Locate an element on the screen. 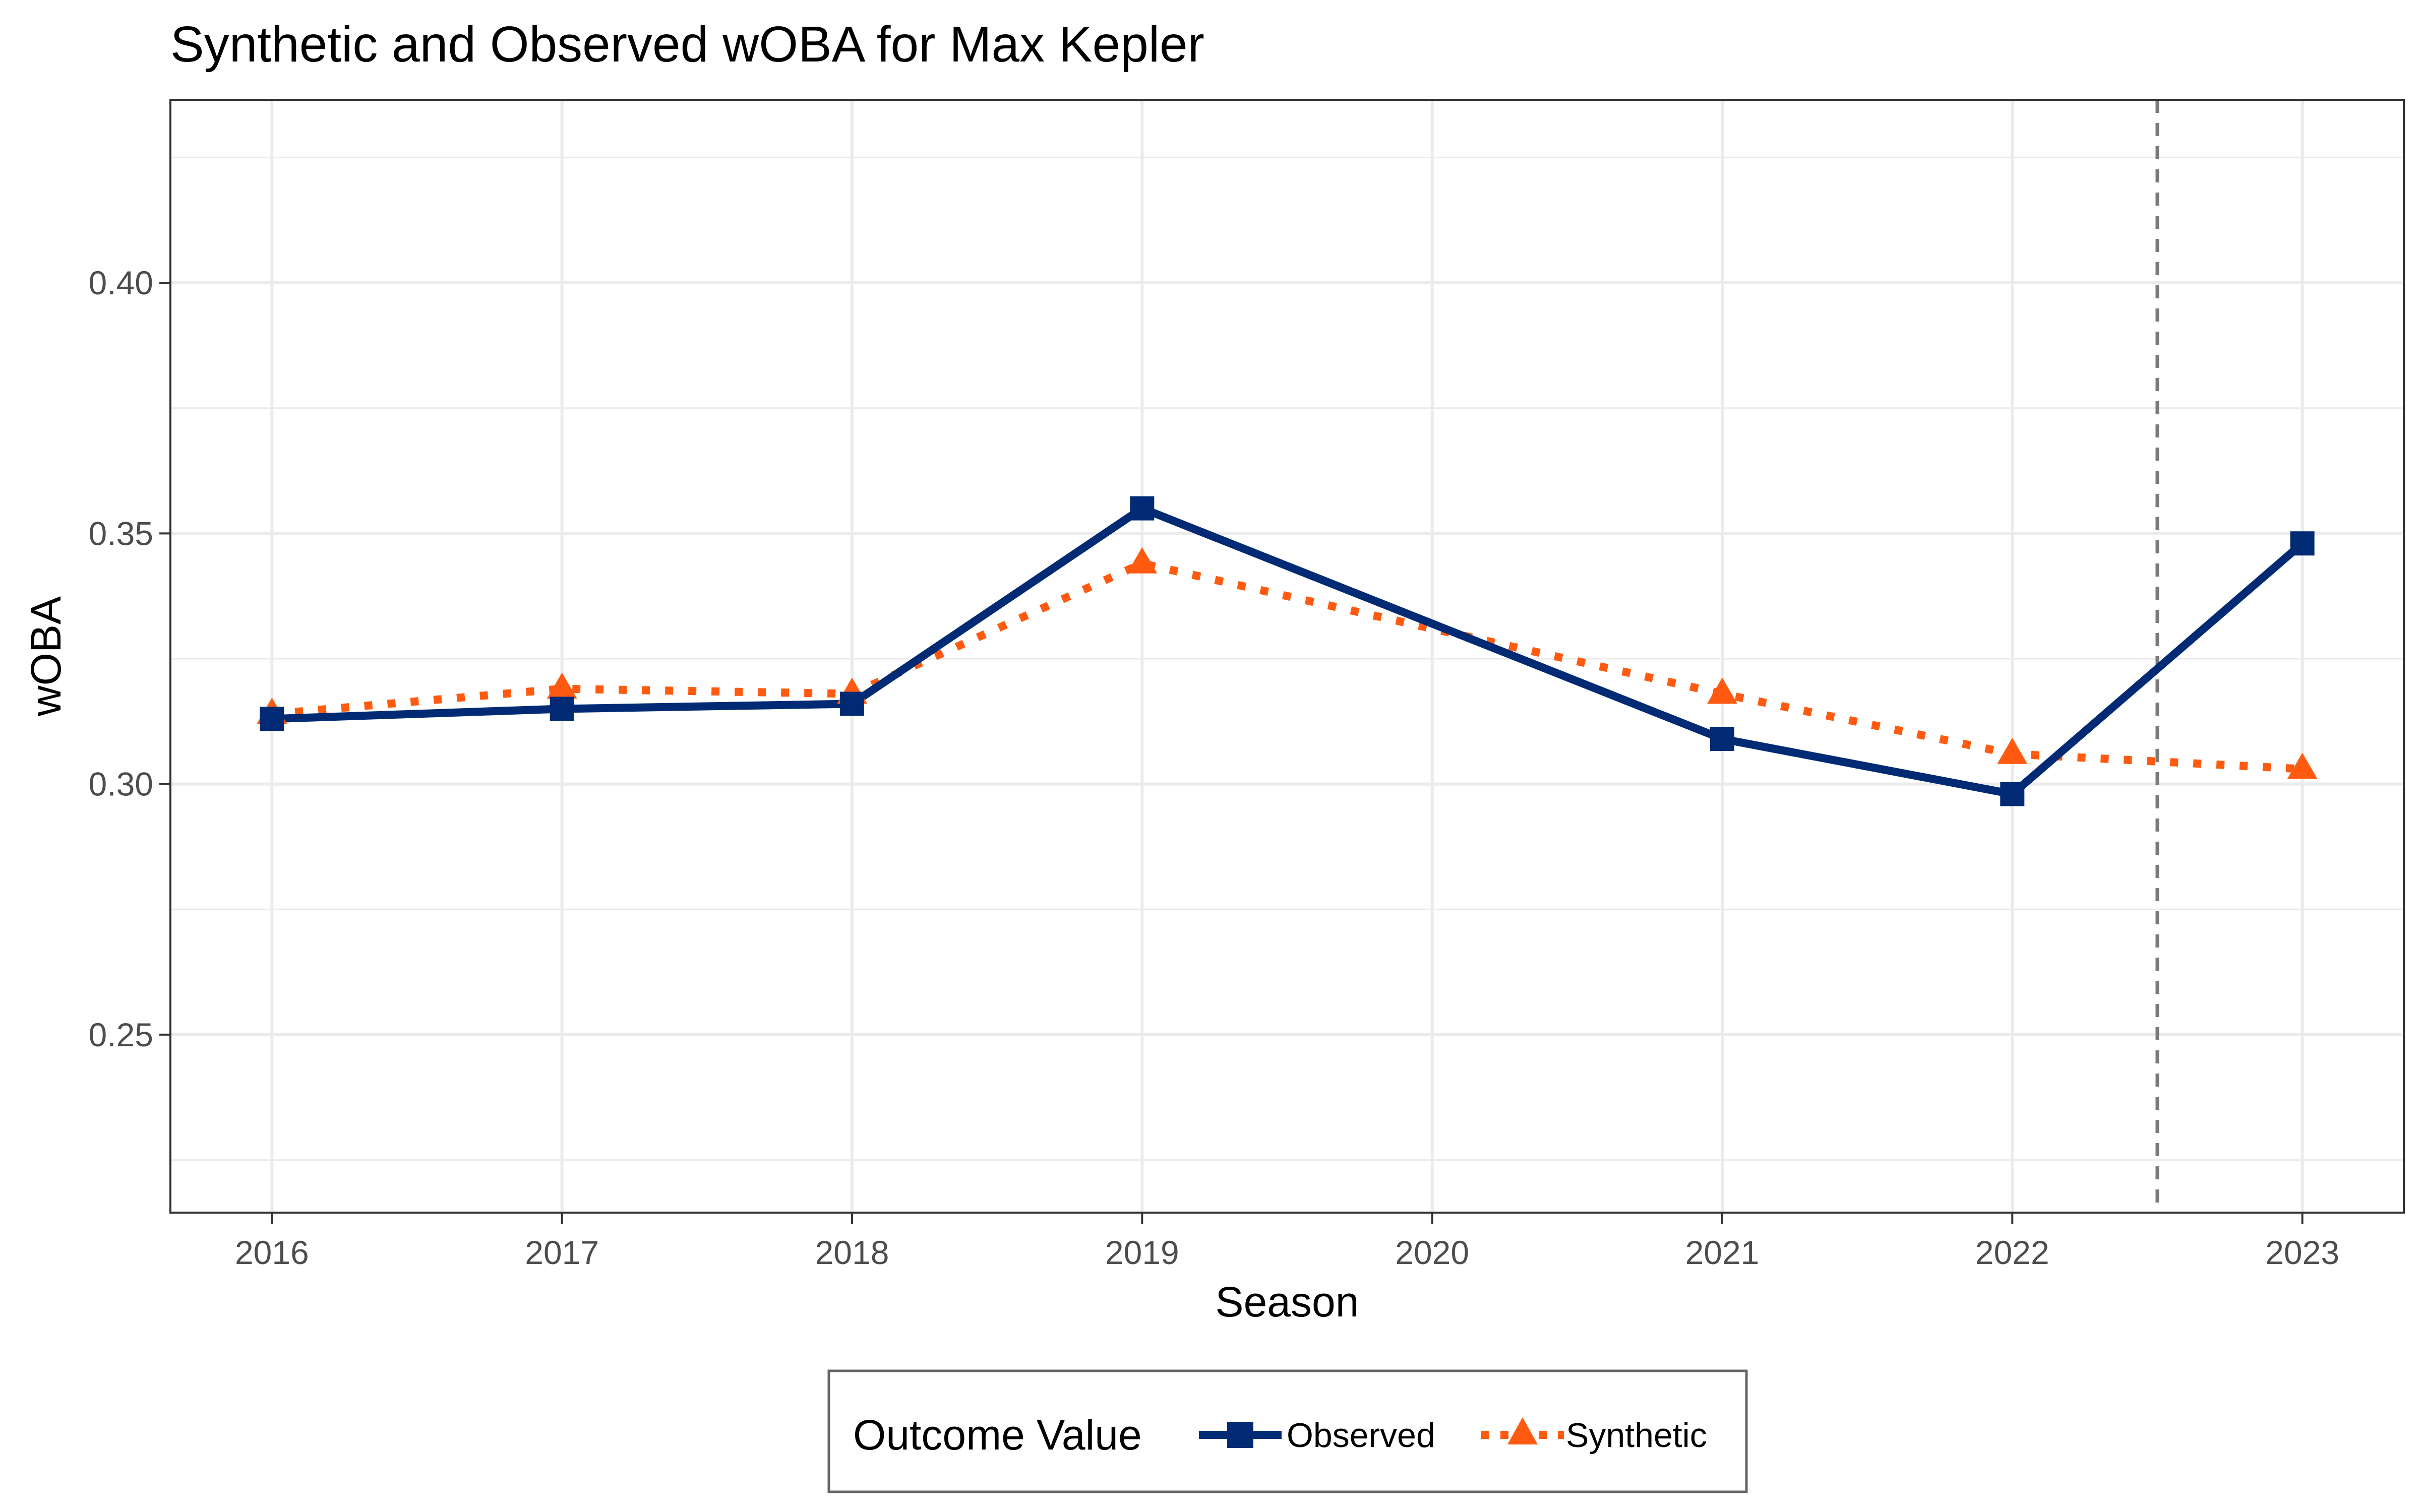  legend-title: Outcome Value is located at coordinates (997, 1435).